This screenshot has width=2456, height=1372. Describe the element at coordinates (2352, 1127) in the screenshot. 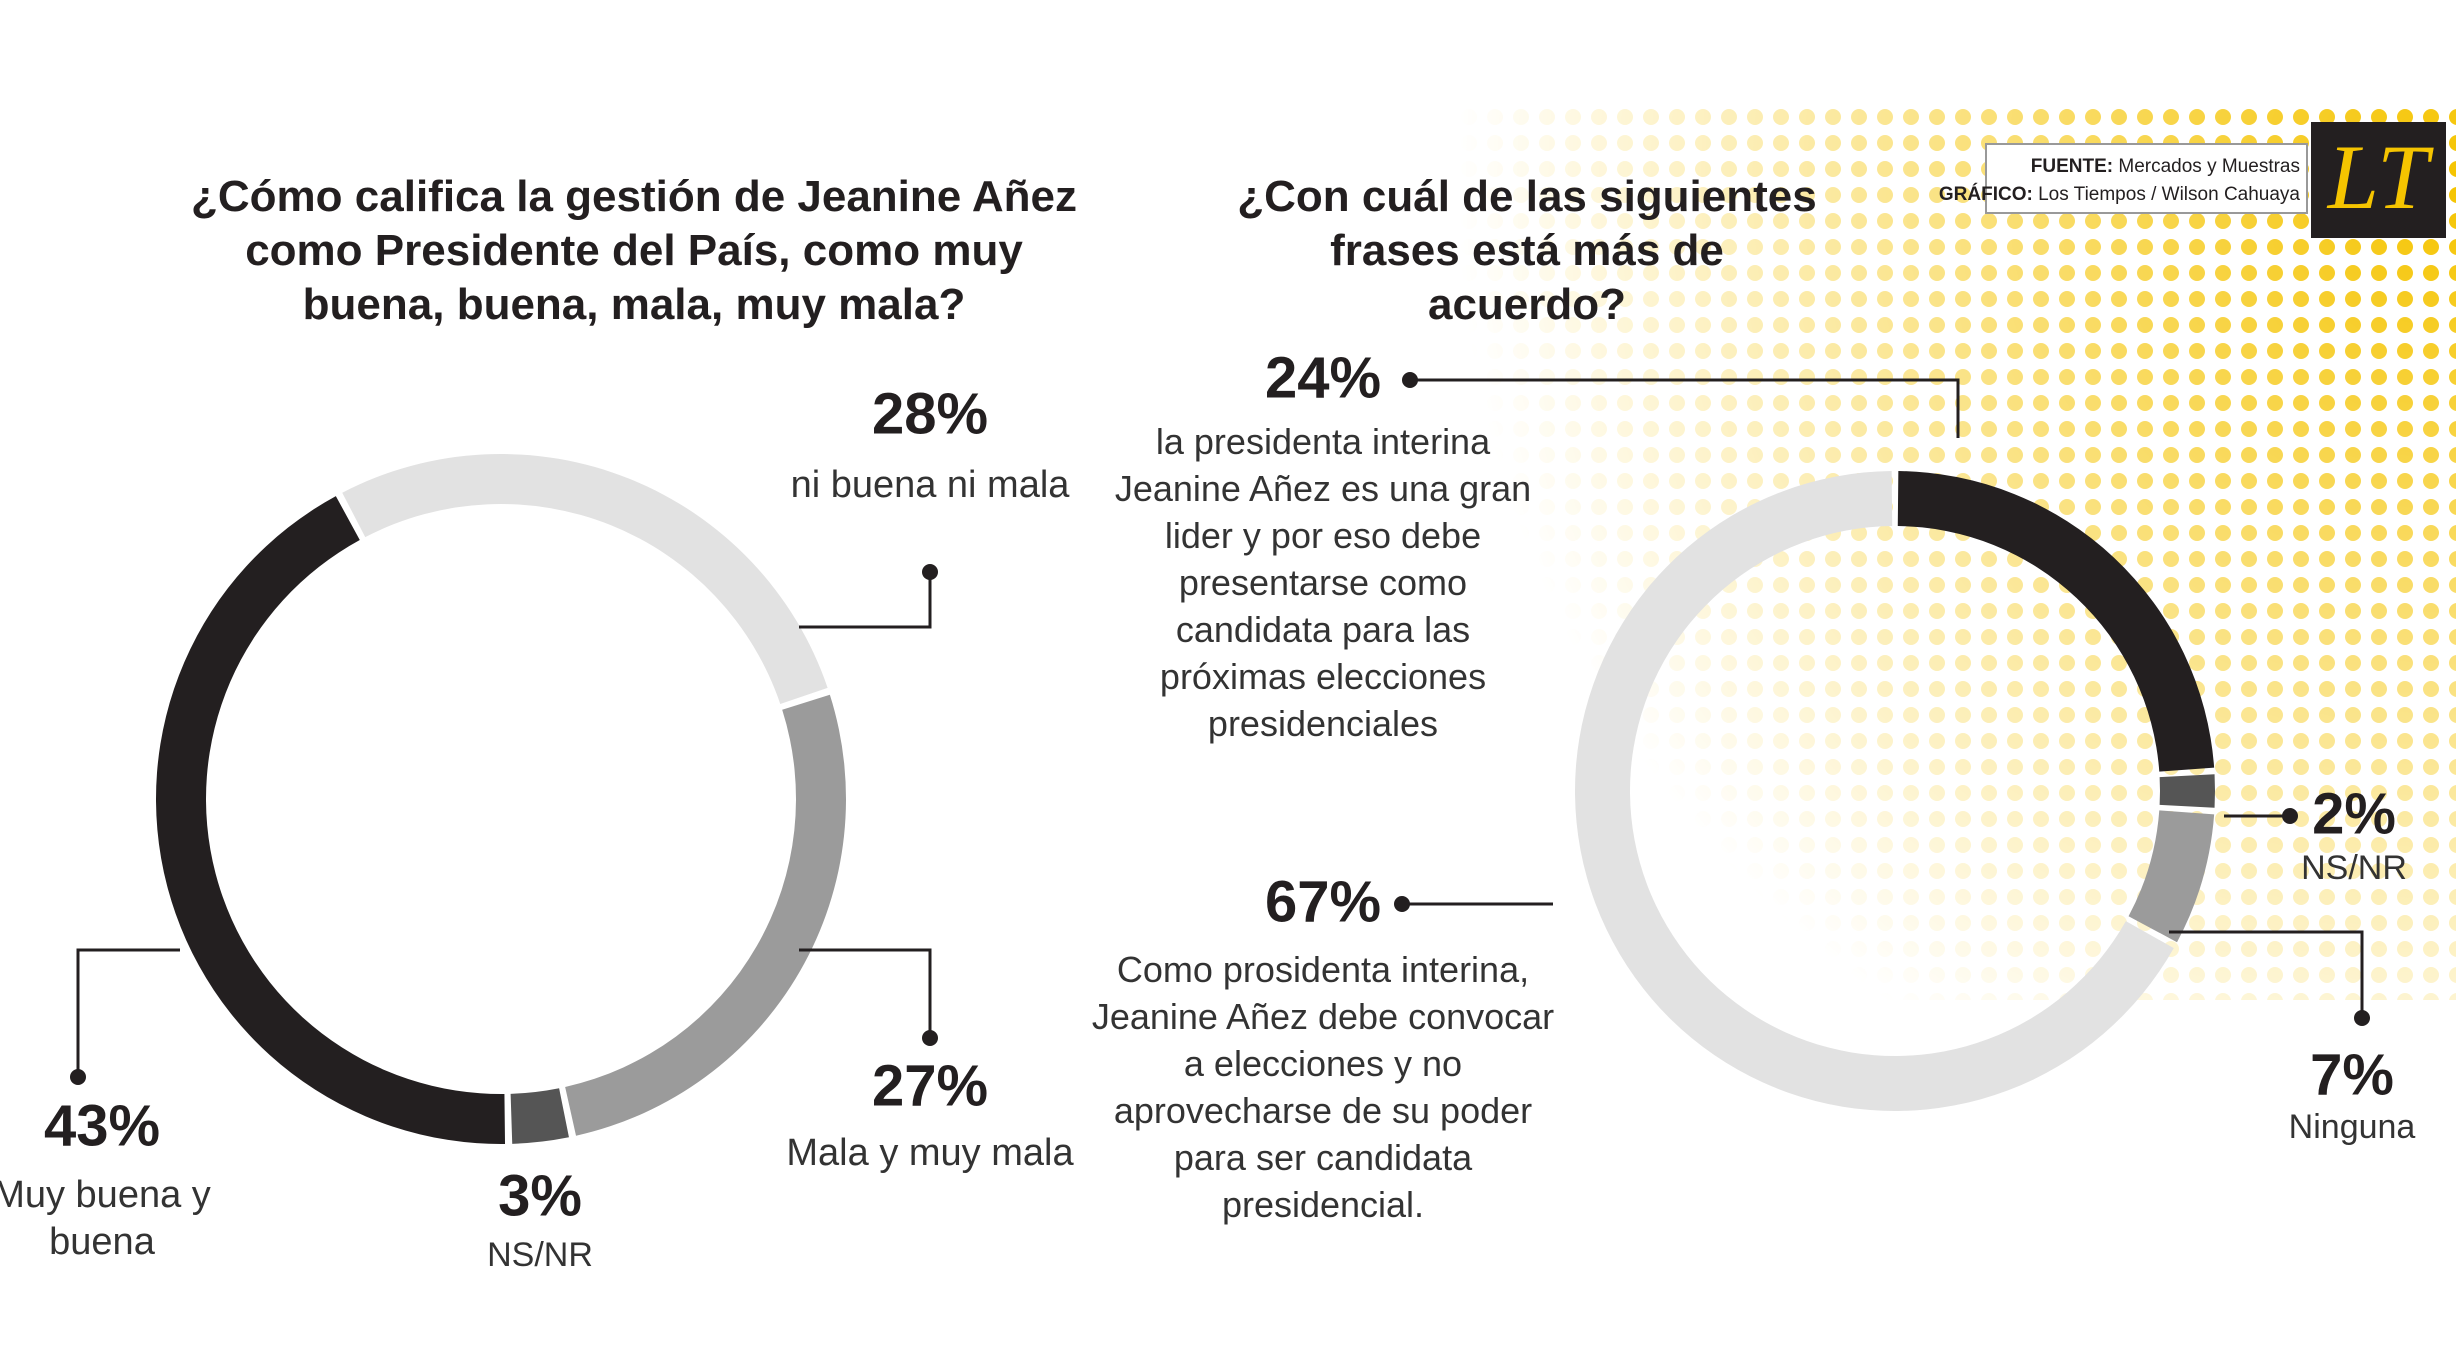

I see `category-label: Ninguna` at that location.